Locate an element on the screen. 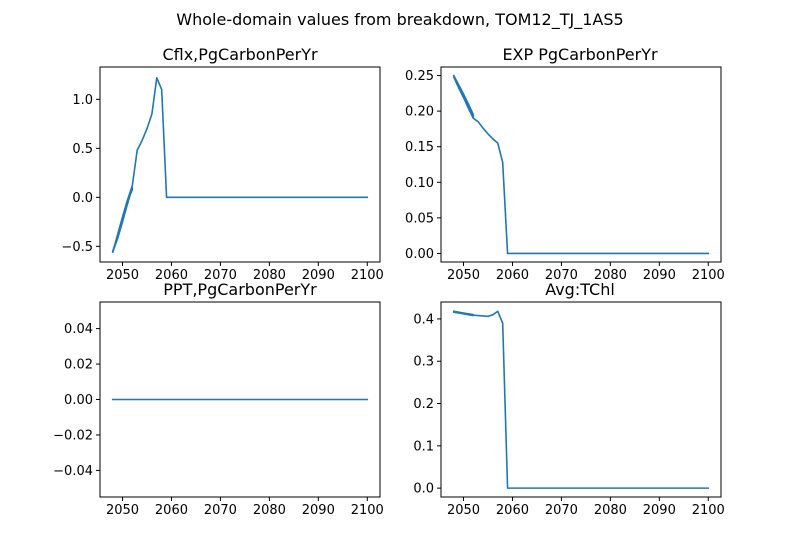  y-tick-label: 1.0 is located at coordinates (82, 100).